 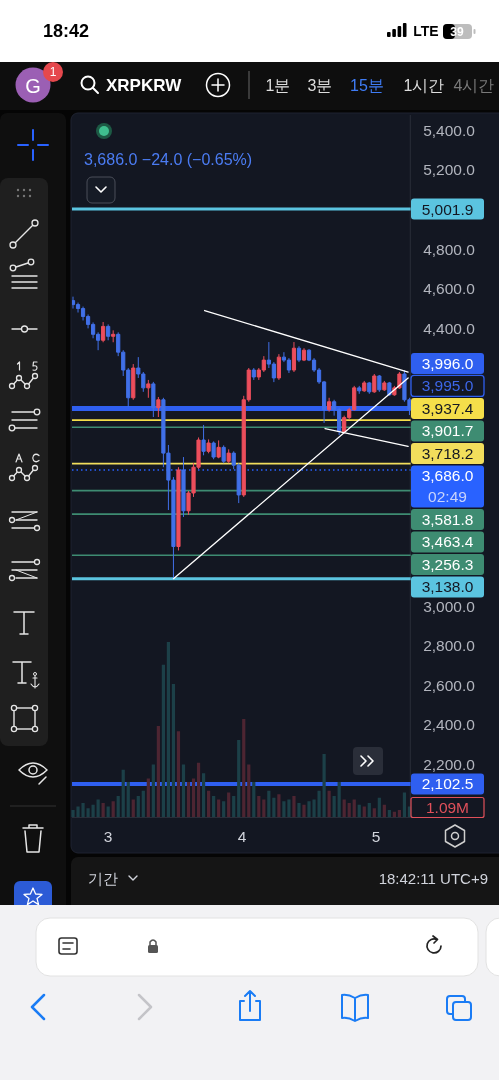 What do you see at coordinates (242, 836) in the screenshot?
I see `x-tick-label: 4` at bounding box center [242, 836].